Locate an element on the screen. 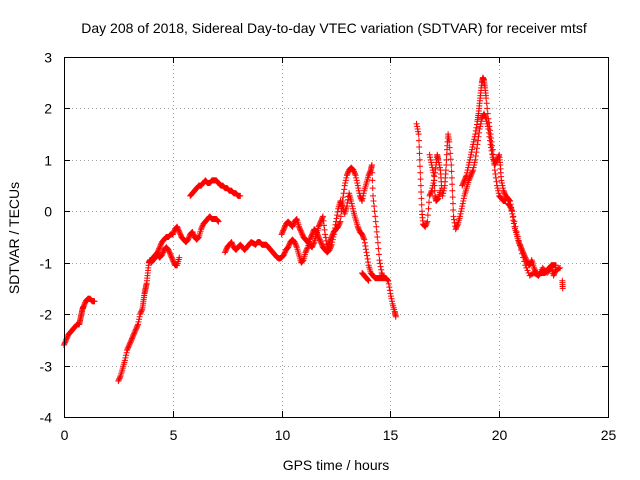 The width and height of the screenshot is (640, 480). y-tick-label: -2 is located at coordinates (46, 315).